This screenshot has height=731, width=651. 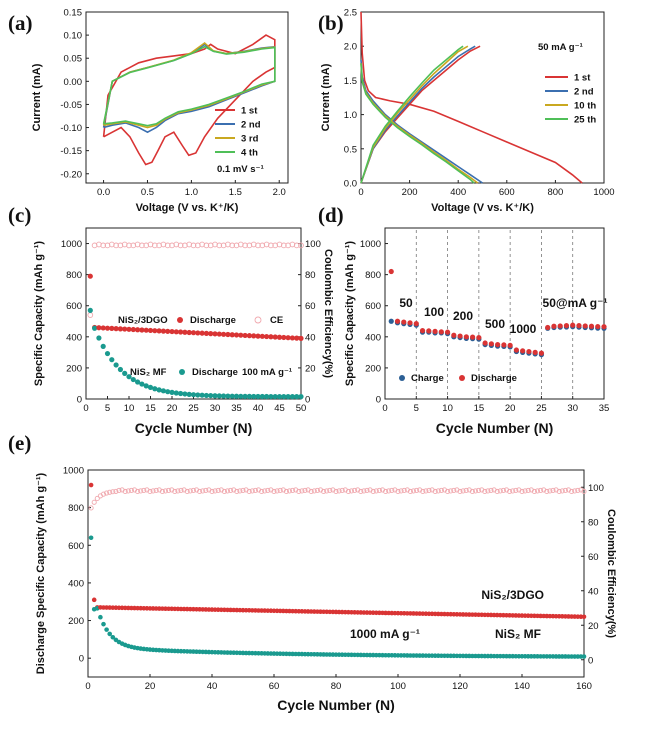 I want to click on b-ytick-label: 2.5, so click(x=350, y=13).